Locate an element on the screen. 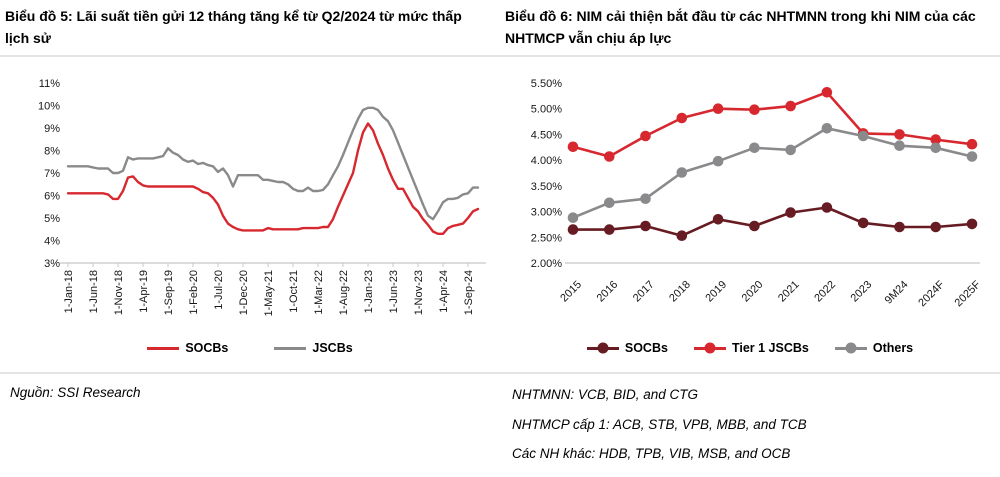 The image size is (1000, 477). y-tick-label: 5.00% is located at coordinates (546, 110).